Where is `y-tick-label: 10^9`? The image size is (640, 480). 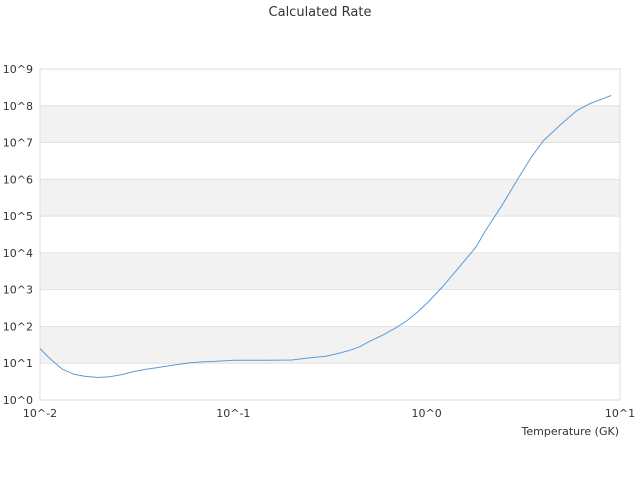 y-tick-label: 10^9 is located at coordinates (18, 69).